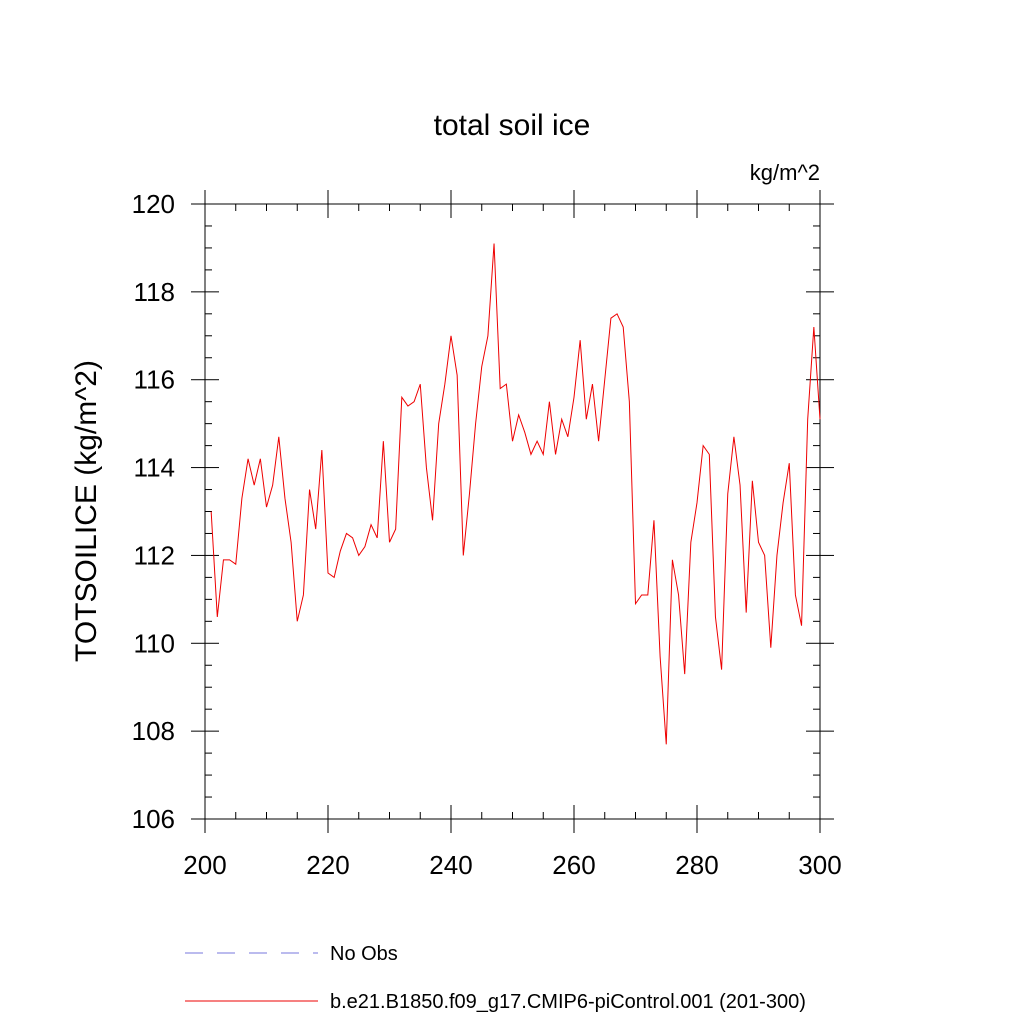 The image size is (1024, 1024). I want to click on y-tick-label: 106, so click(153, 819).